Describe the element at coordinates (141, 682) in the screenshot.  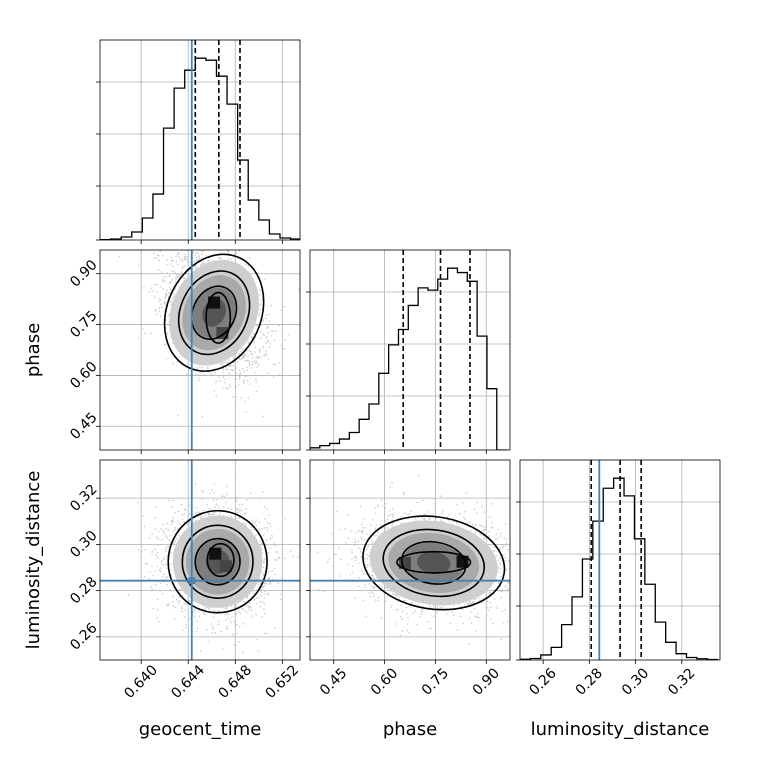
I see `x-tick-label-geocent_time: 0.640` at that location.